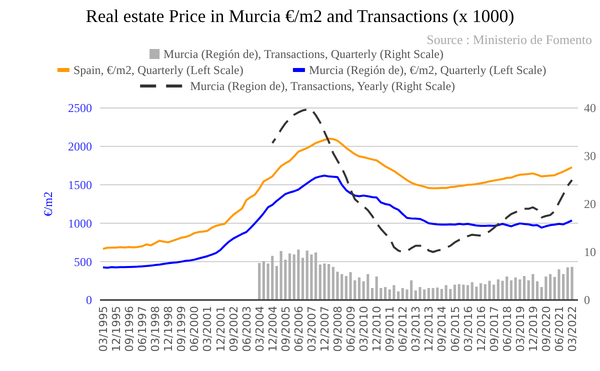  I want to click on y-tick-label: 1000, so click(80, 223).